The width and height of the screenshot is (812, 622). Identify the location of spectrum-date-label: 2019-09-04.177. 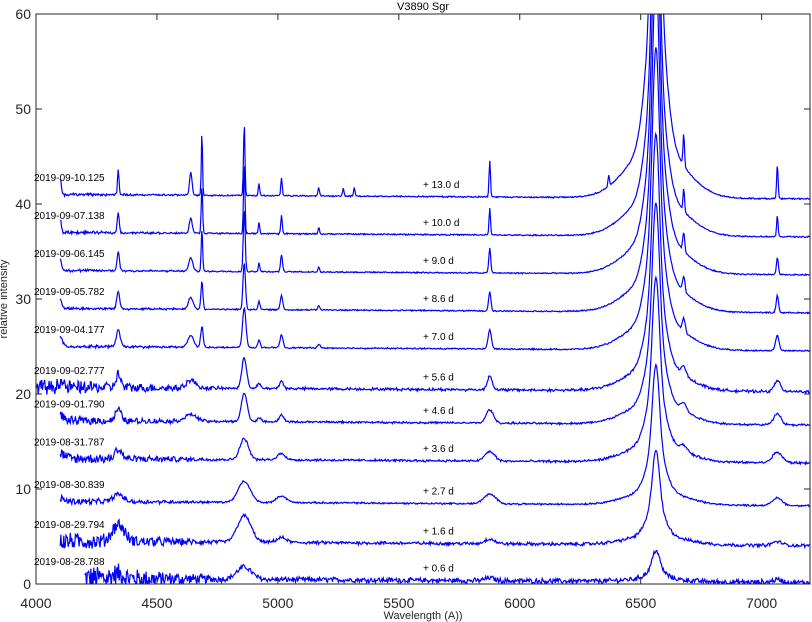
(69, 330).